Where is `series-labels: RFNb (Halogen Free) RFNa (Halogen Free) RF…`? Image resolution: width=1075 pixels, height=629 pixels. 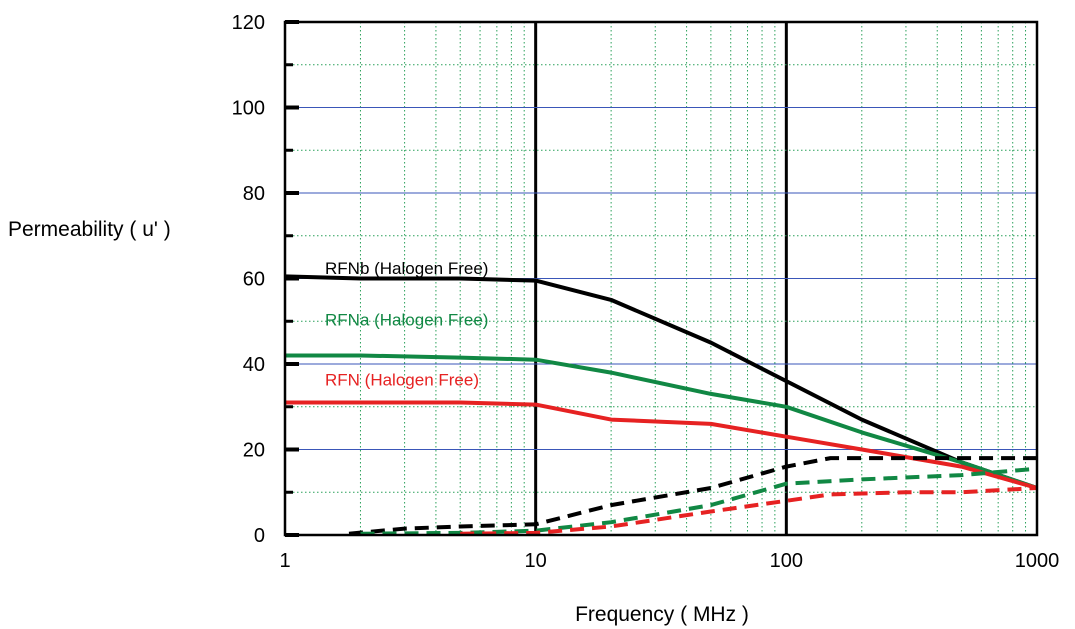
series-labels: RFNb (Halogen Free) RFNa (Halogen Free) RF… is located at coordinates (406, 324).